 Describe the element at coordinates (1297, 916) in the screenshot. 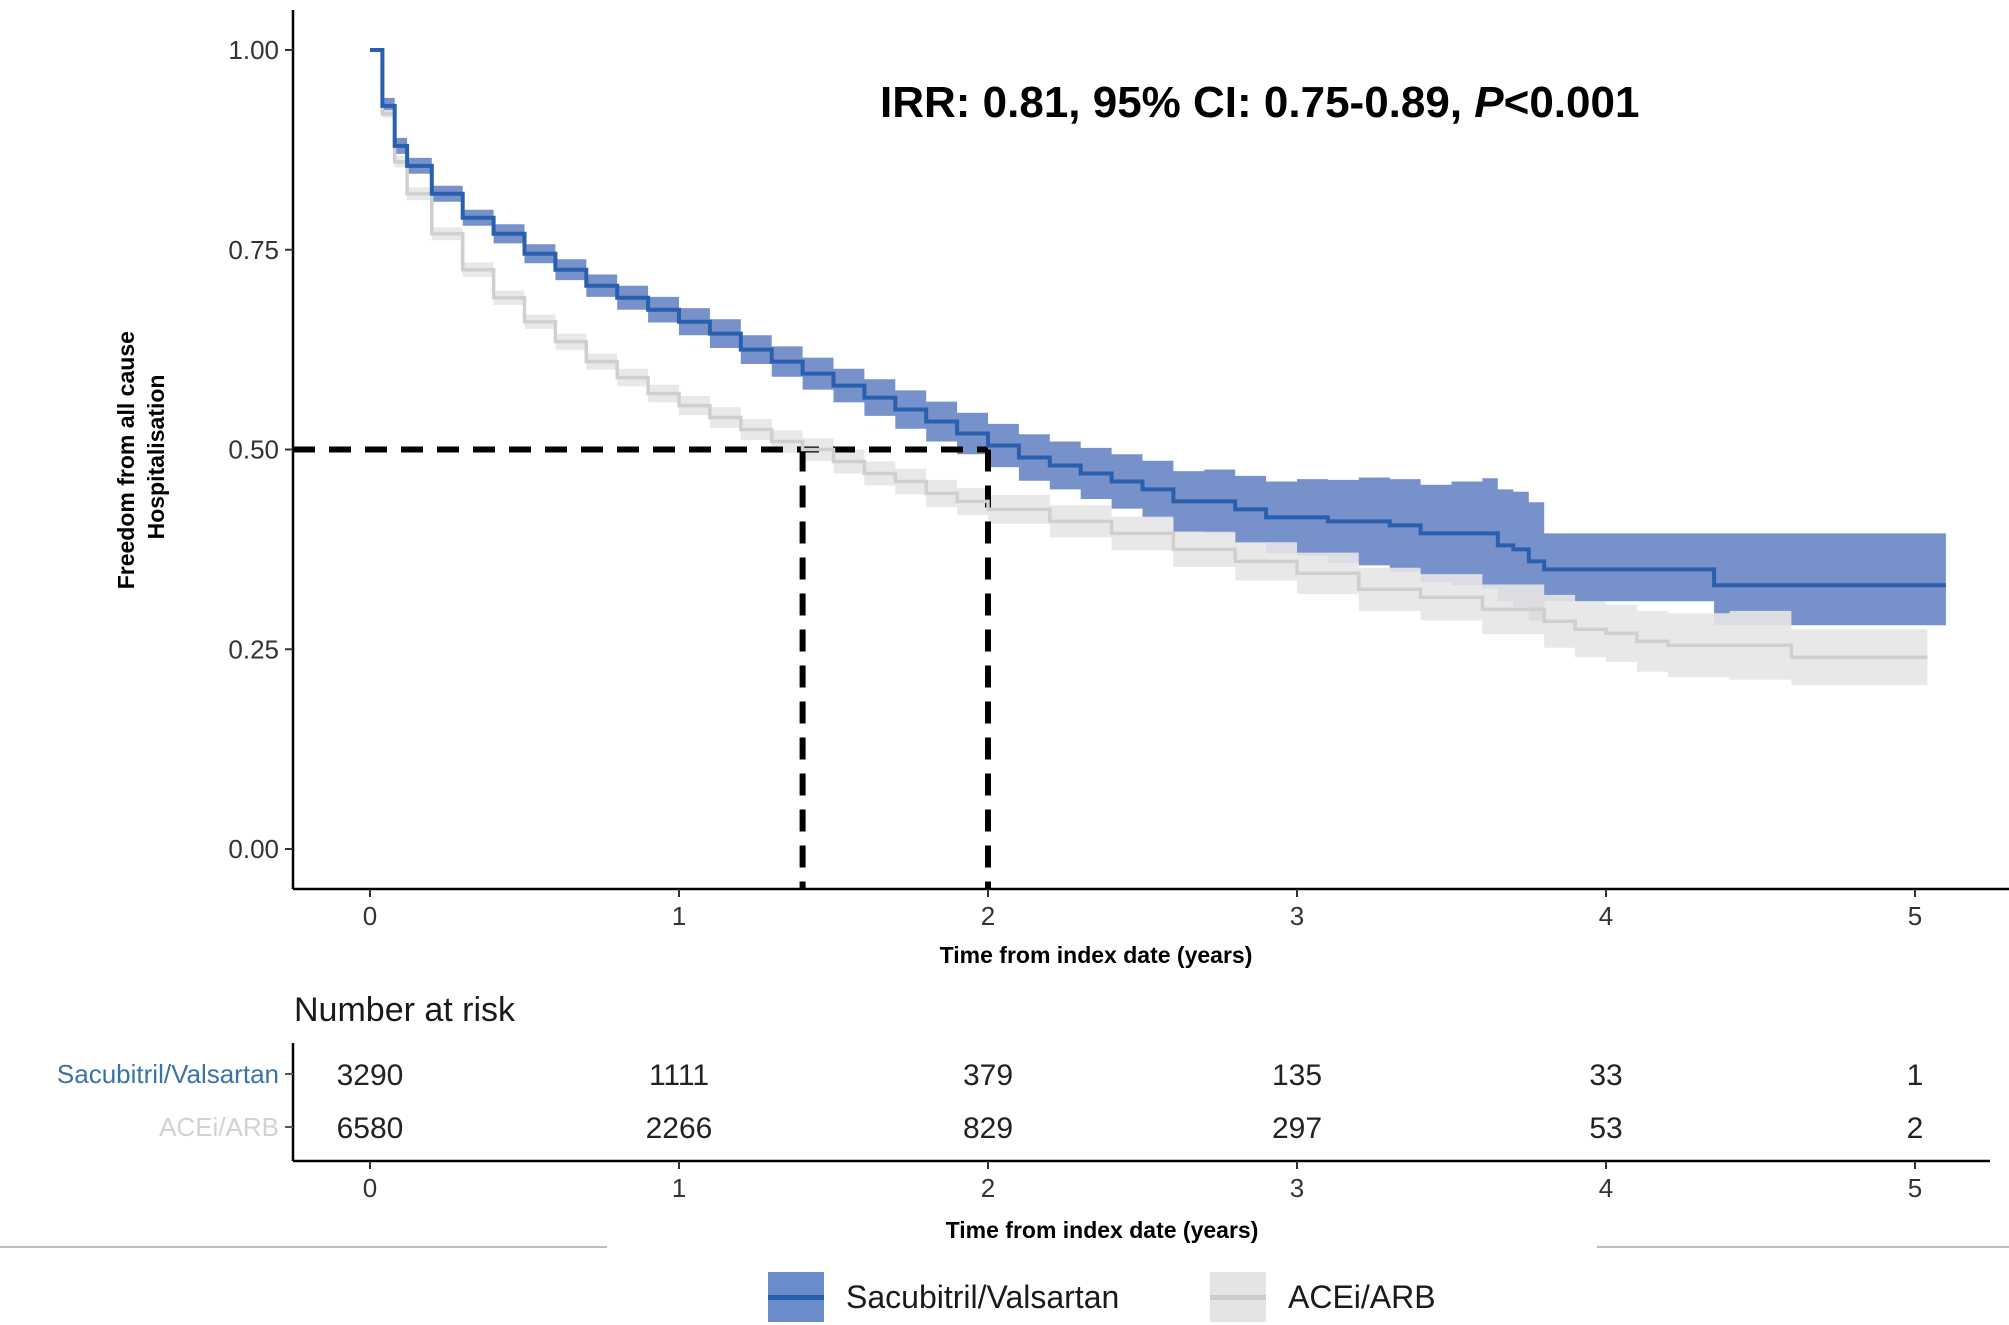

I see `x-tick-label: 3` at that location.